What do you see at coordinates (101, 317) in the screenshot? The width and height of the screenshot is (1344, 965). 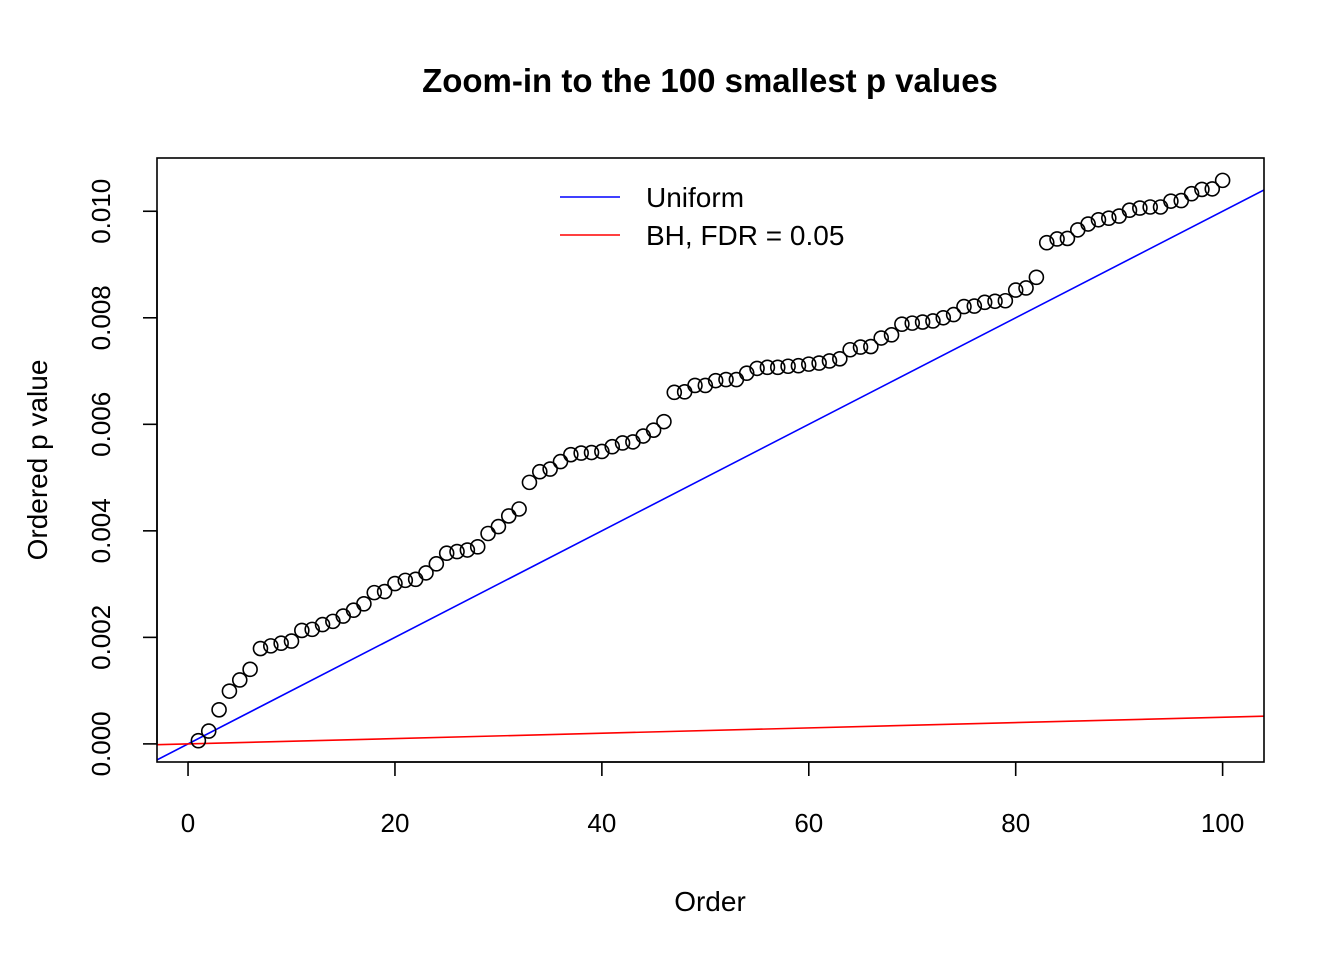 I see `y-tick-label: 0.008` at bounding box center [101, 317].